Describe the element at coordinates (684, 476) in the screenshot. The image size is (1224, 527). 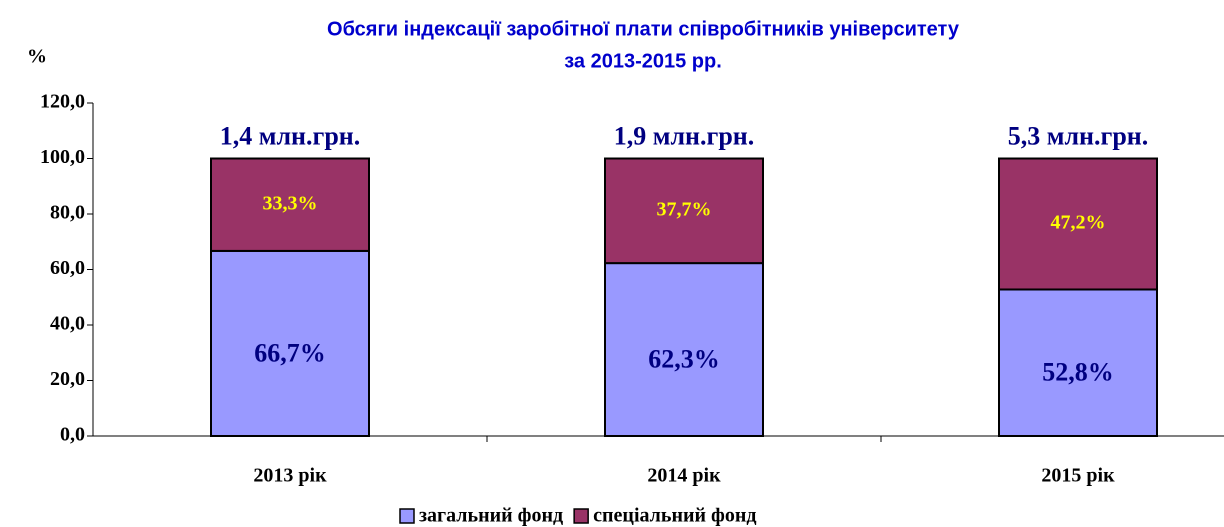
I see `x-tick-label: 2014 рік` at that location.